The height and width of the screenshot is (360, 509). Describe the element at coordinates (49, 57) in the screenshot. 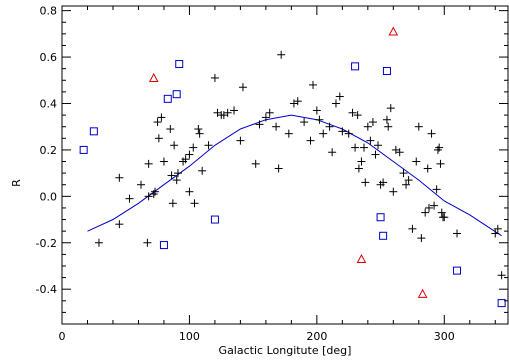

I see `y-tick-label: 0.6` at that location.